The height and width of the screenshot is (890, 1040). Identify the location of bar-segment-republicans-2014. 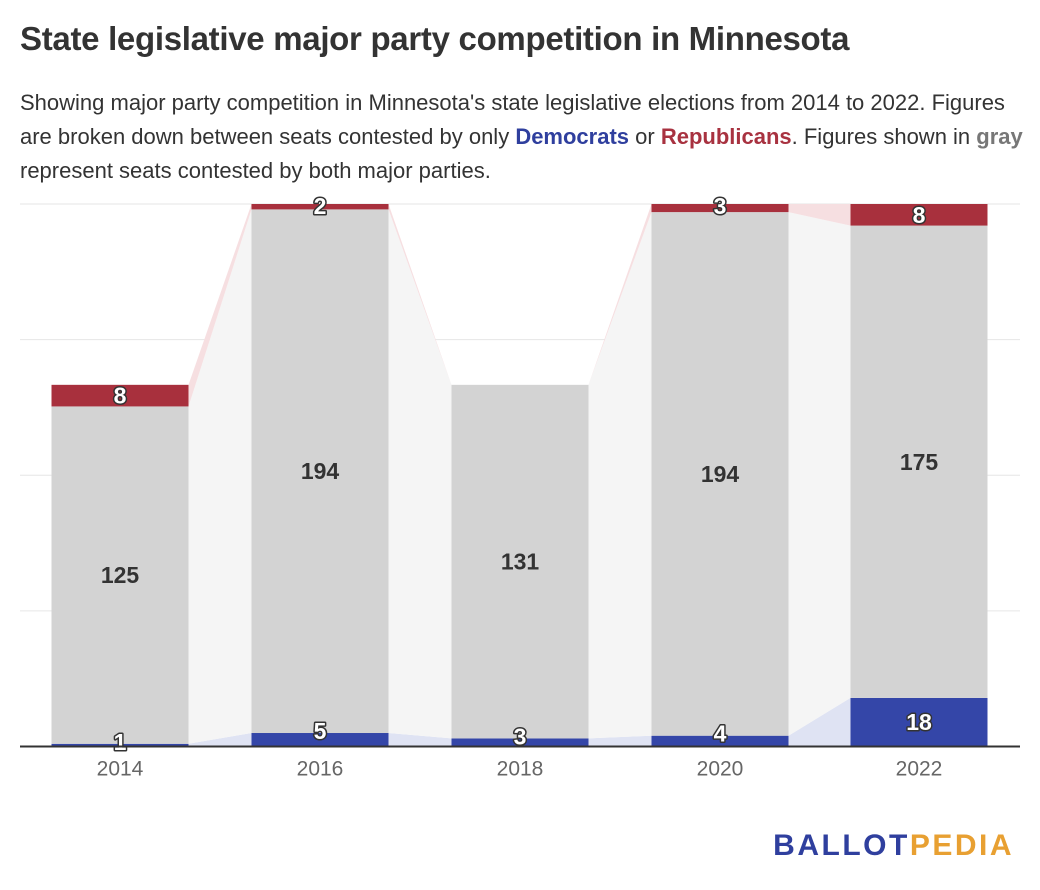
(120, 395).